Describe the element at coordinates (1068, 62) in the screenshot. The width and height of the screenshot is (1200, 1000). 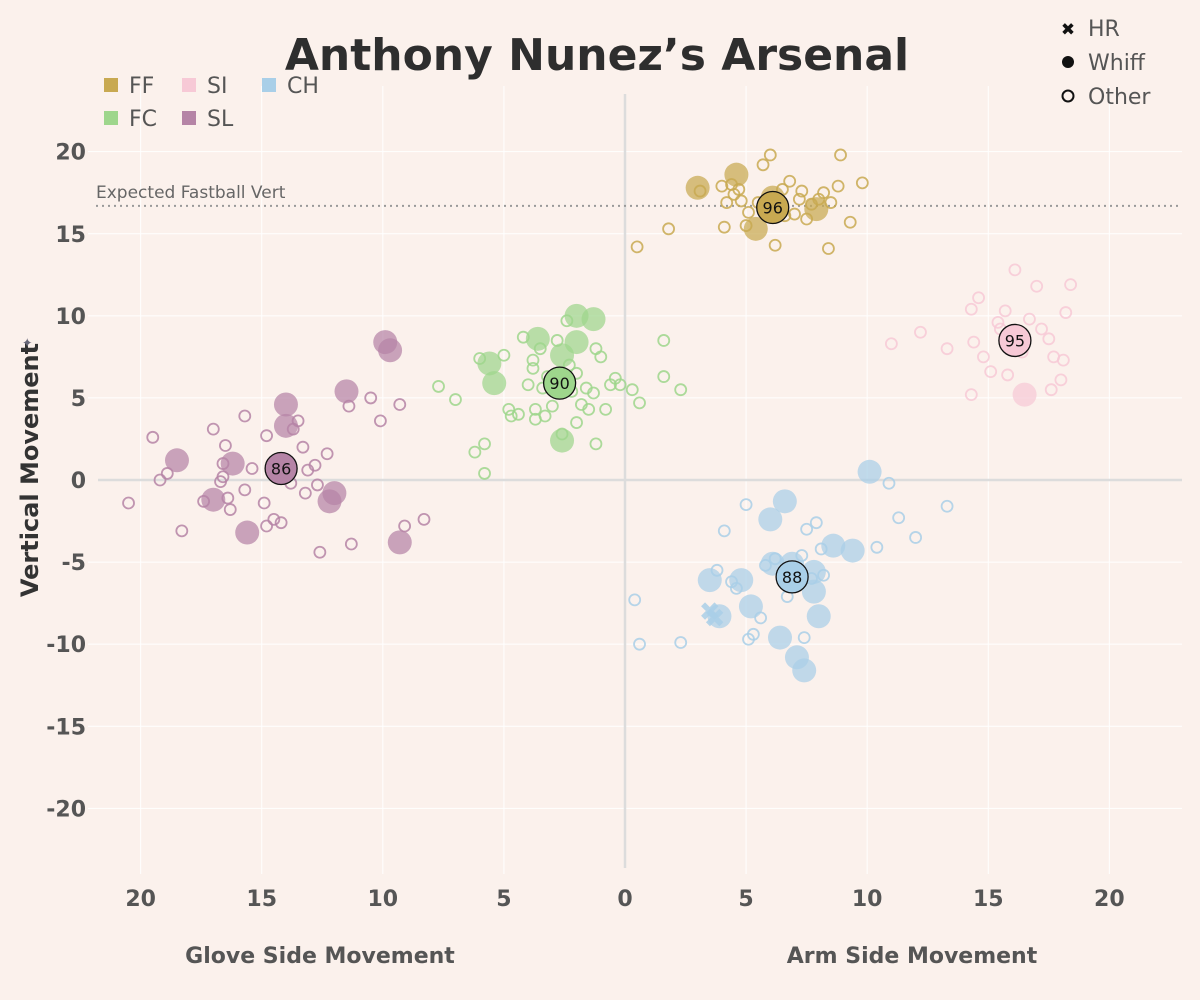
I see `whiff-legend-icon` at that location.